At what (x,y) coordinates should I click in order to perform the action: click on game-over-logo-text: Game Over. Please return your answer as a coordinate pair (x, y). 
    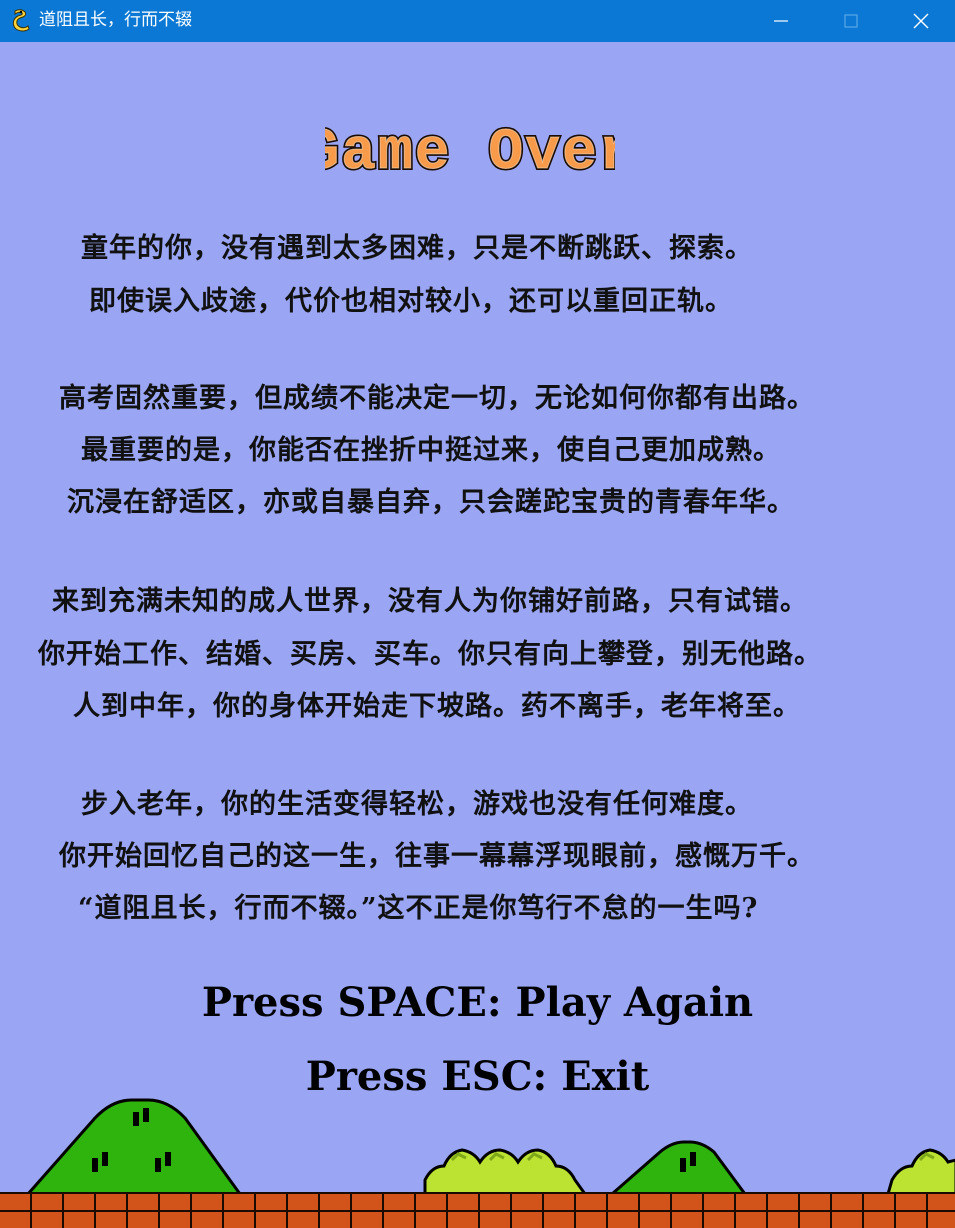
    Looking at the image, I should click on (470, 152).